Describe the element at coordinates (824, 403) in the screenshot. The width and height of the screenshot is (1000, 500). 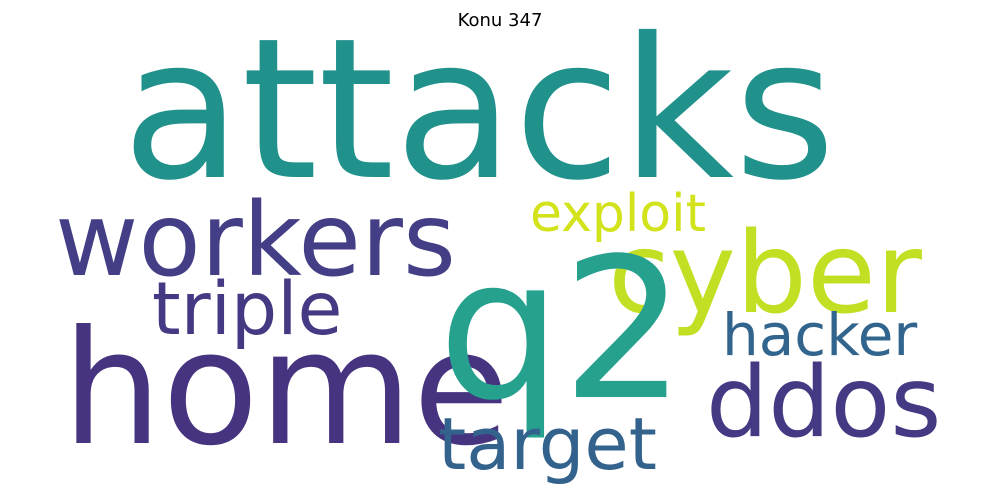
I see `word-ddos: ddos` at that location.